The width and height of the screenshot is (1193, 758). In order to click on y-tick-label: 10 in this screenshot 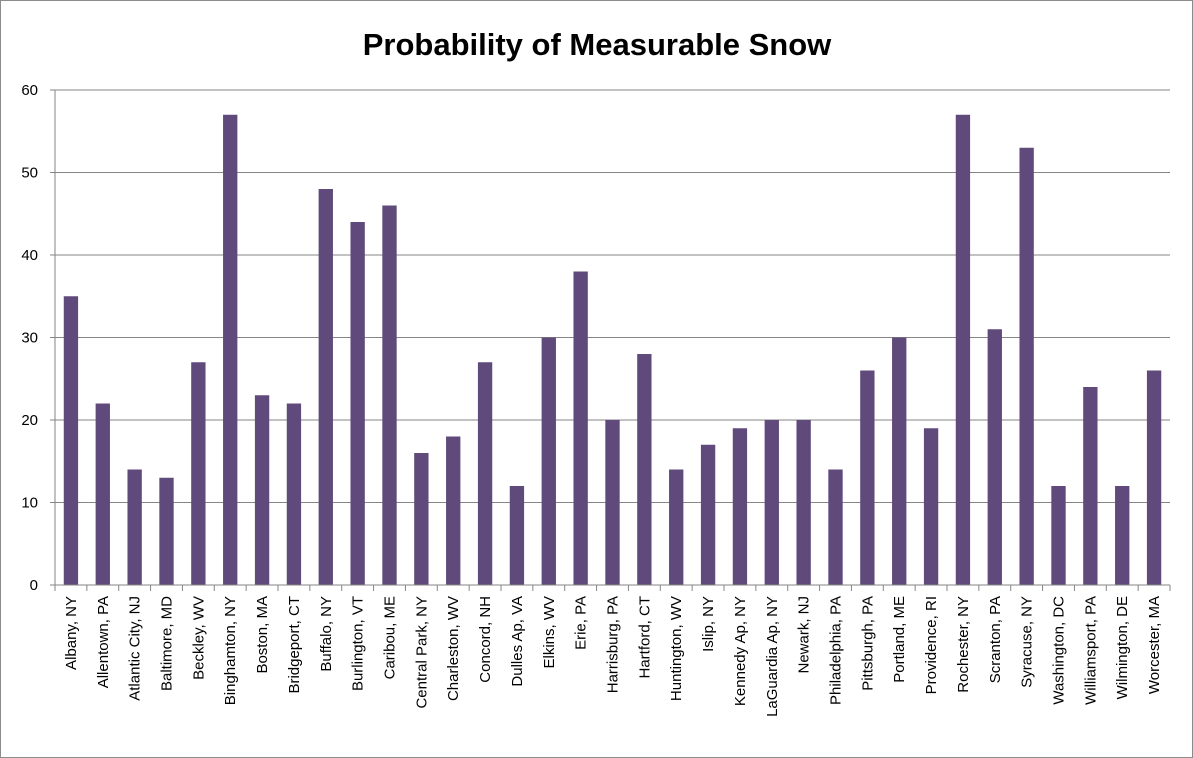, I will do `click(29, 503)`.